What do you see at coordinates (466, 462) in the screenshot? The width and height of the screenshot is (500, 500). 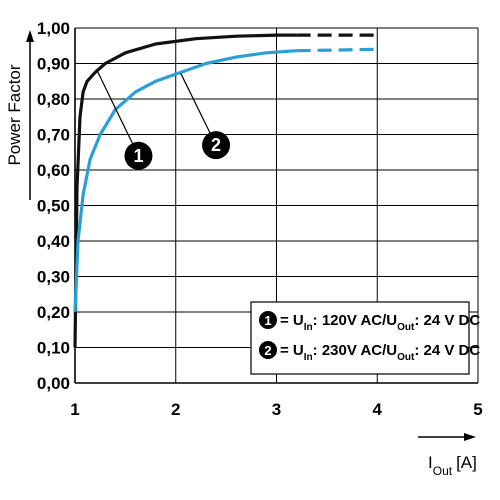 I see `x-axis-title-unit: [A]` at bounding box center [466, 462].